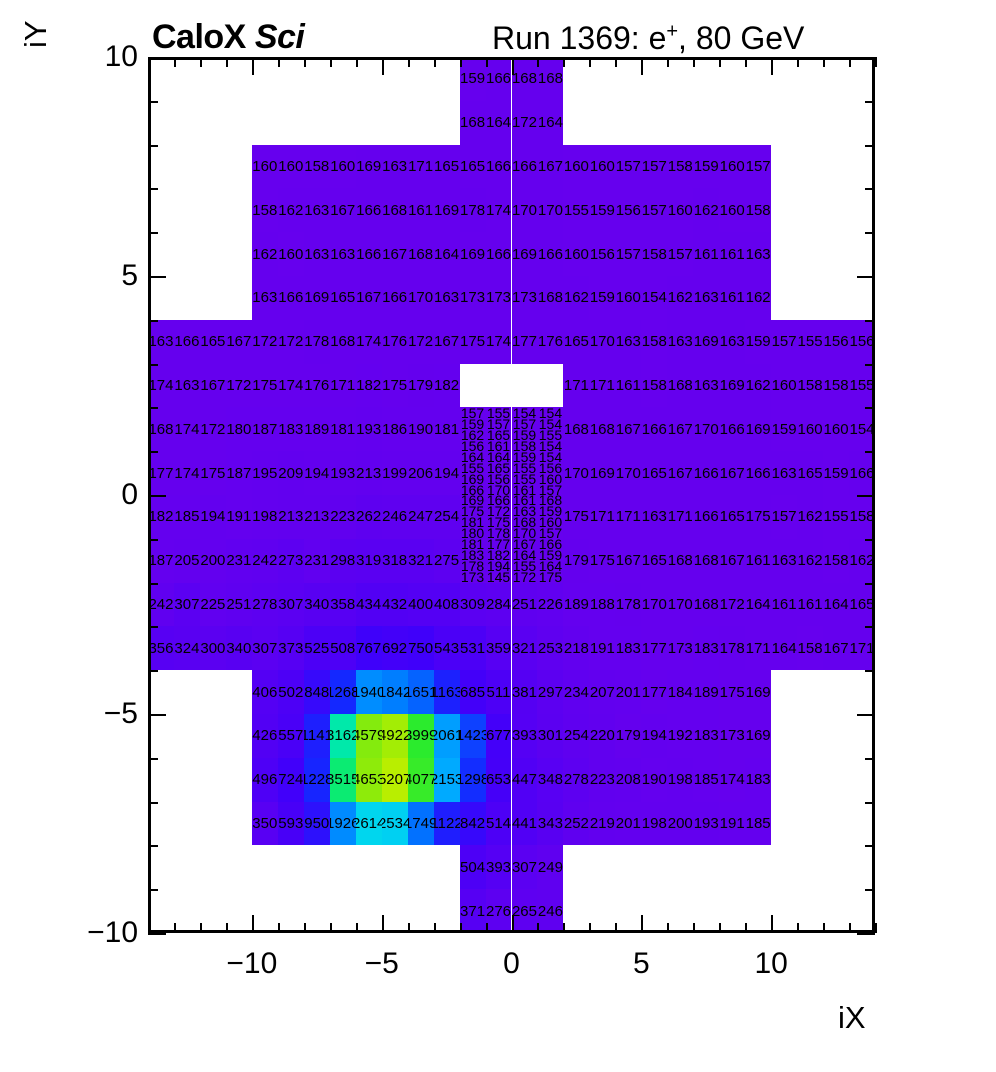  What do you see at coordinates (368, 692) in the screenshot?
I see `heatmap-cell: 1940` at bounding box center [368, 692].